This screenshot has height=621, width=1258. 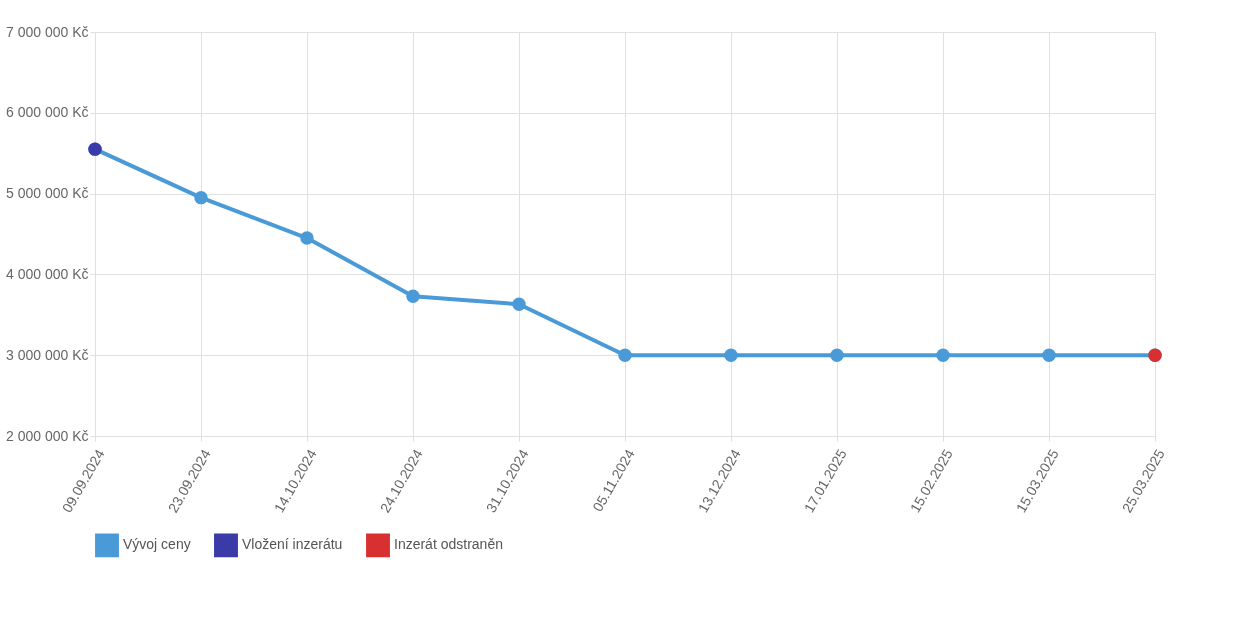 I want to click on legend-label: Vývoj ceny, so click(x=157, y=544).